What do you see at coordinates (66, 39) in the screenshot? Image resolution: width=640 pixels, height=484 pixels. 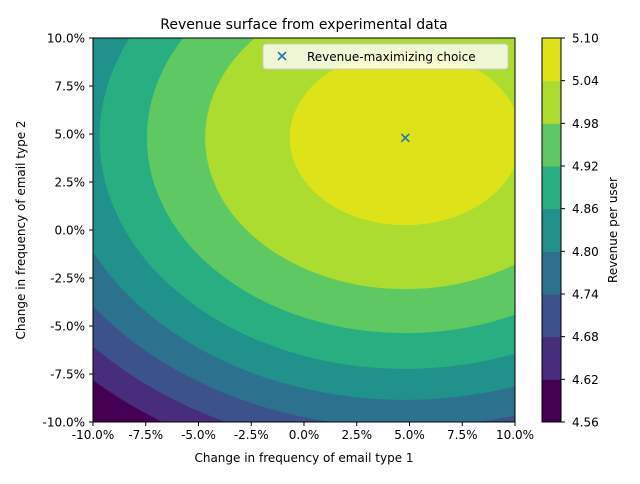 I see `y-tick-label: 10.0%` at bounding box center [66, 39].